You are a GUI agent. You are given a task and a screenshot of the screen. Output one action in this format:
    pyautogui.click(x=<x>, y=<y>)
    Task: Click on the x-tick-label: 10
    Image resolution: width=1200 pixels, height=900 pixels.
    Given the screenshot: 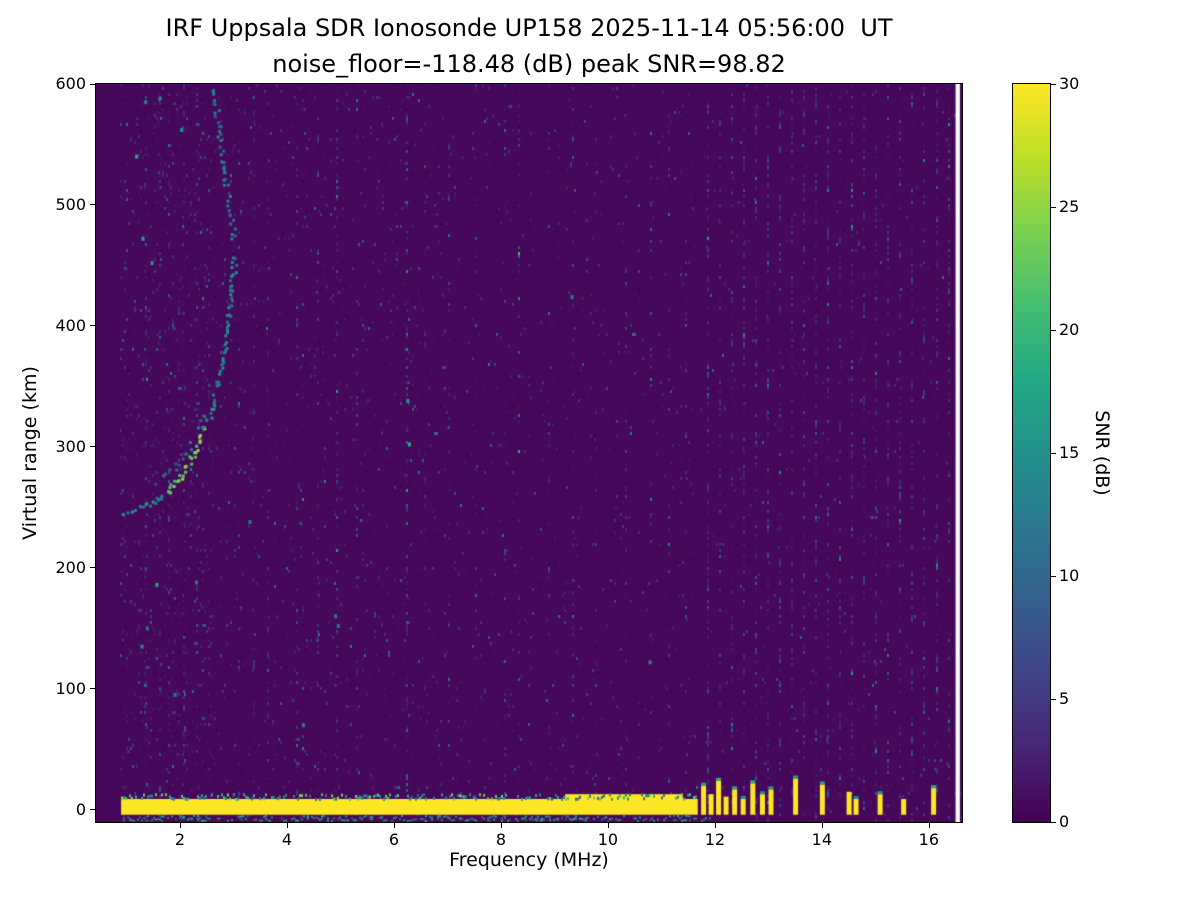 What is the action you would take?
    pyautogui.click(x=608, y=839)
    